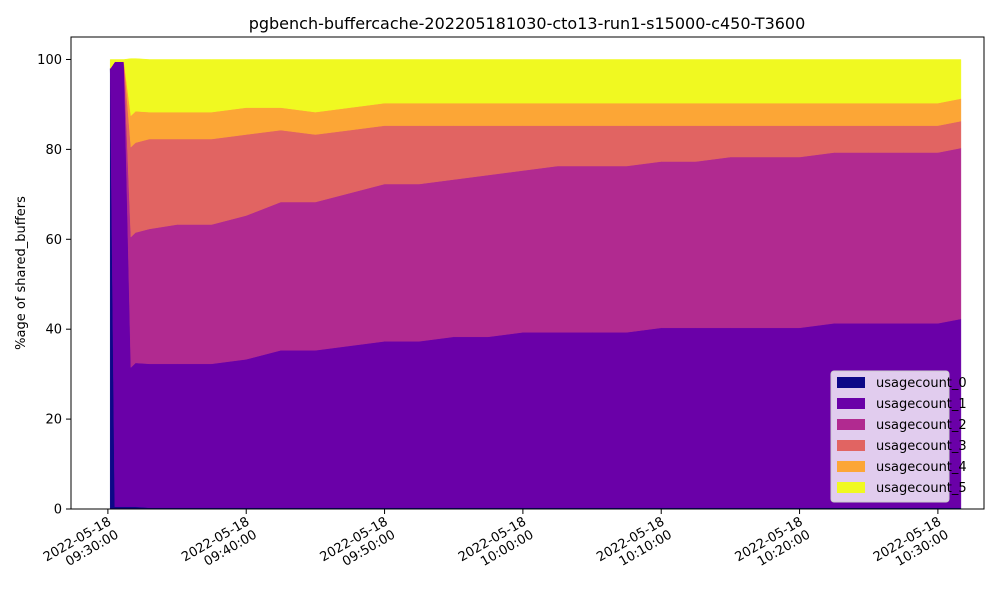 The width and height of the screenshot is (1000, 604). What do you see at coordinates (634, 546) in the screenshot?
I see `x-tick-label: 2022-05-1810:10:00` at bounding box center [634, 546].